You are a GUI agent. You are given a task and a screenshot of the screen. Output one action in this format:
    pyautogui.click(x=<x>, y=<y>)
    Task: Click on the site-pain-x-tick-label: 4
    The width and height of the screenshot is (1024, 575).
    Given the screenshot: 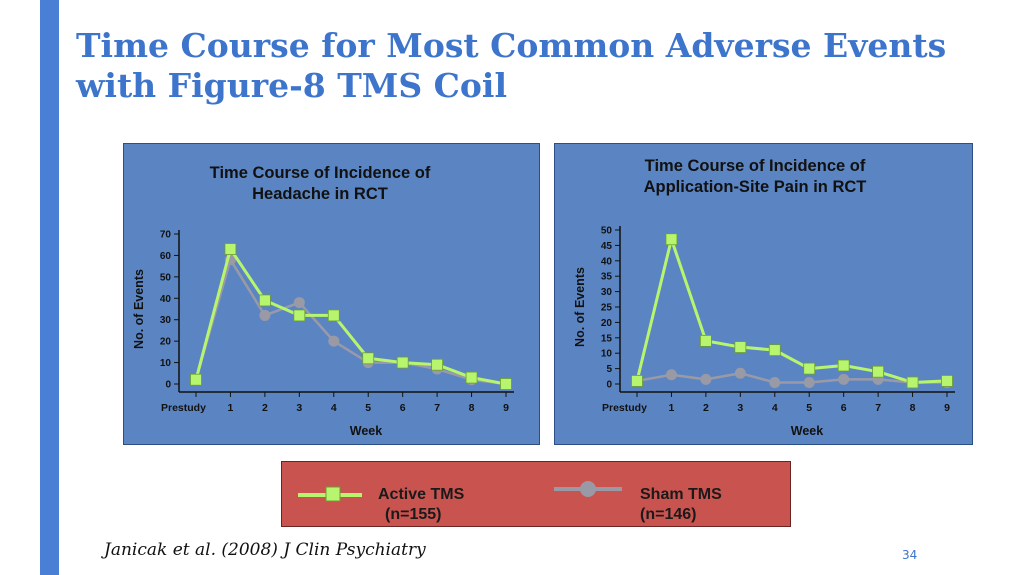 What is the action you would take?
    pyautogui.click(x=775, y=408)
    